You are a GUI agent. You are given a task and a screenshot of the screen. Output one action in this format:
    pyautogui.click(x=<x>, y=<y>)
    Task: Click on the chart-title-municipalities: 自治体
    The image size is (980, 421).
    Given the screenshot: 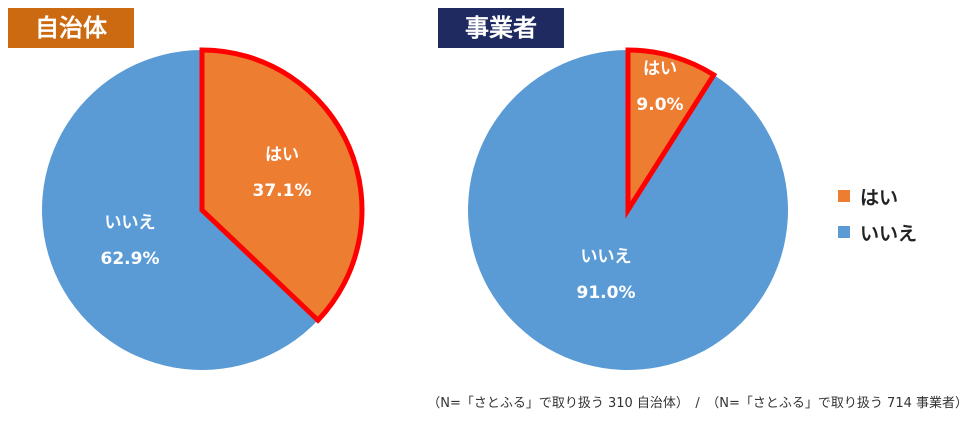 What is the action you would take?
    pyautogui.click(x=71, y=28)
    